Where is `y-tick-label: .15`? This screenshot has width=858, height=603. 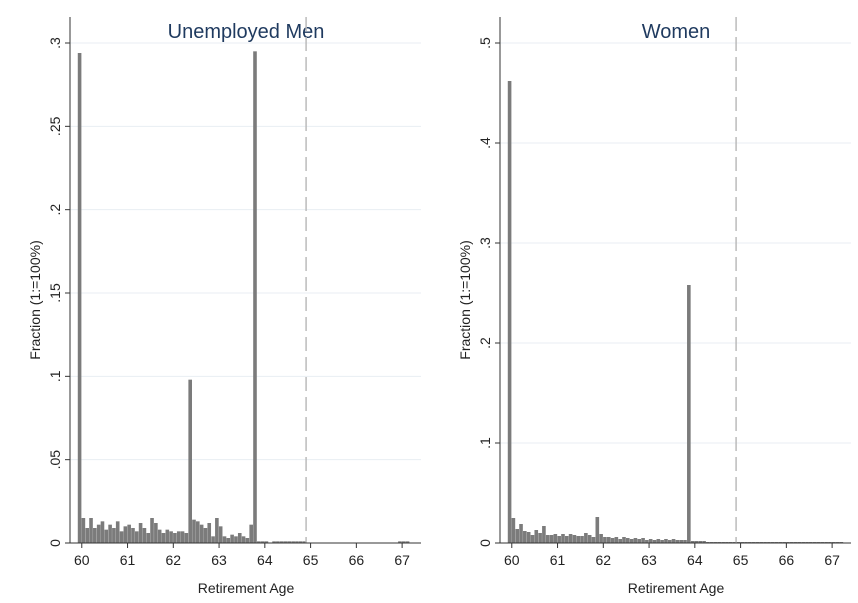 y-tick-label: .15 is located at coordinates (55, 293).